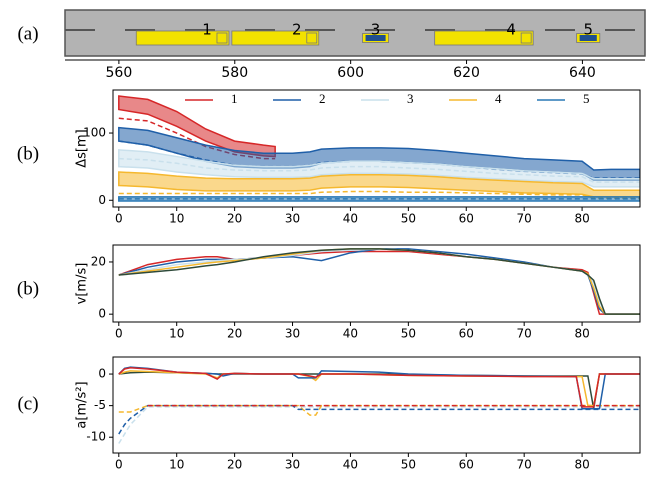 The height and width of the screenshot is (497, 648). Describe the element at coordinates (322, 98) in the screenshot. I see `legend-label: 2` at that location.